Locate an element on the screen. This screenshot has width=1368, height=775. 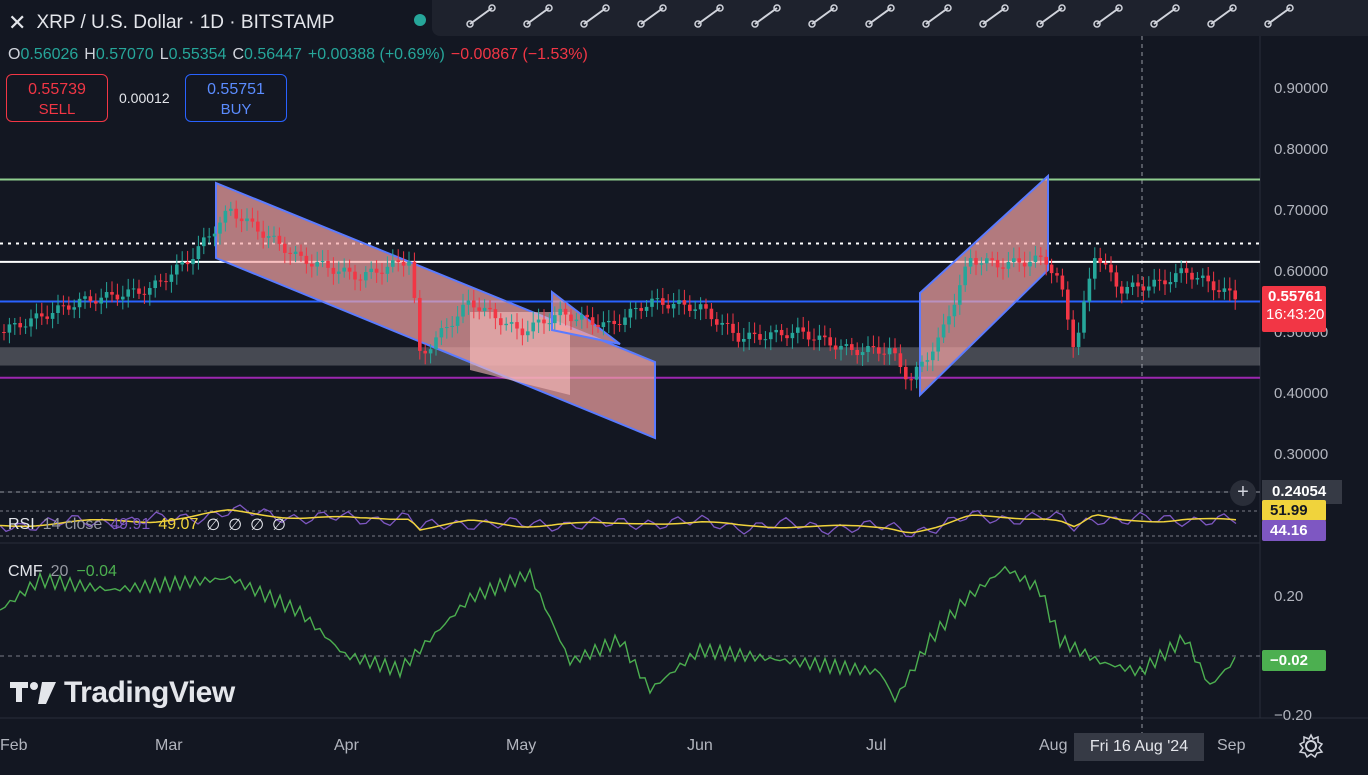
ruler-lines-icon is located at coordinates (595, 16).